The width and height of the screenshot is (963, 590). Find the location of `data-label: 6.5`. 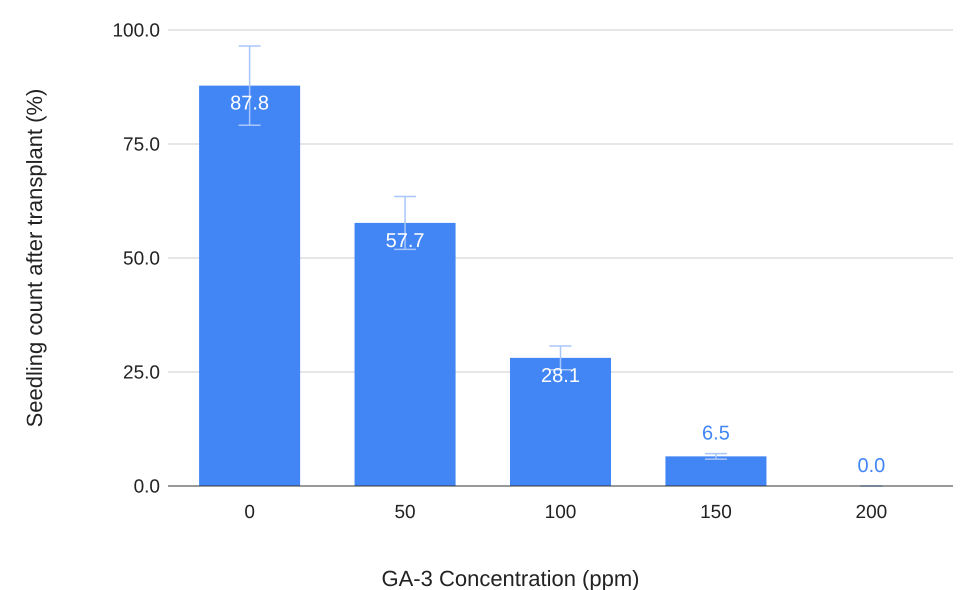

data-label: 6.5 is located at coordinates (716, 433).